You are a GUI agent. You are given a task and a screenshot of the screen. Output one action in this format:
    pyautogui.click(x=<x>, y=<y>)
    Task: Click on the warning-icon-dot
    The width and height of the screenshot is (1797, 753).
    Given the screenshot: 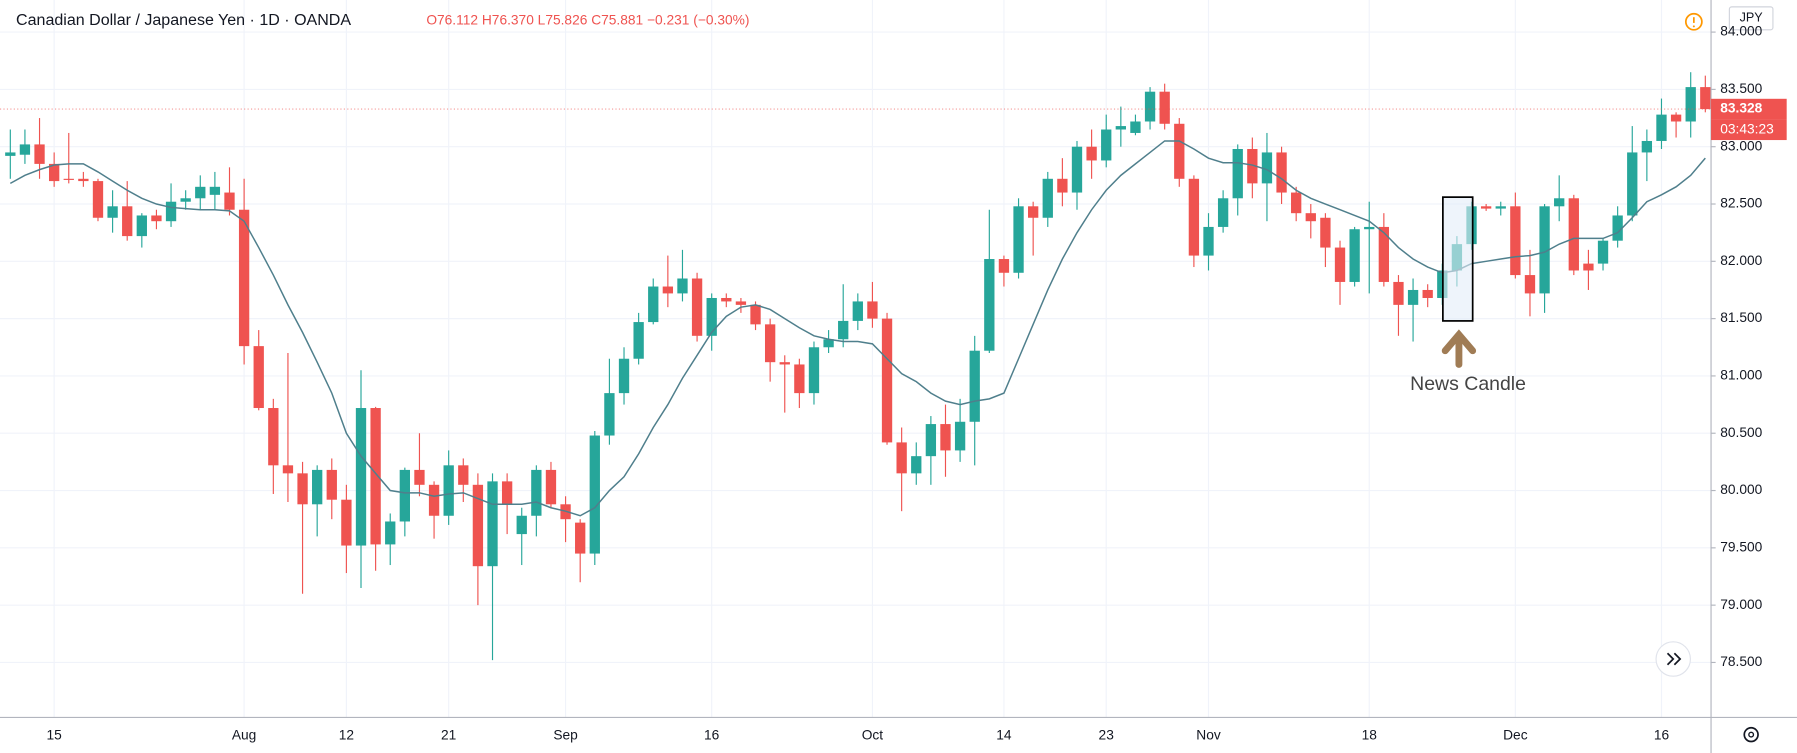 What is the action you would take?
    pyautogui.click(x=1693, y=26)
    